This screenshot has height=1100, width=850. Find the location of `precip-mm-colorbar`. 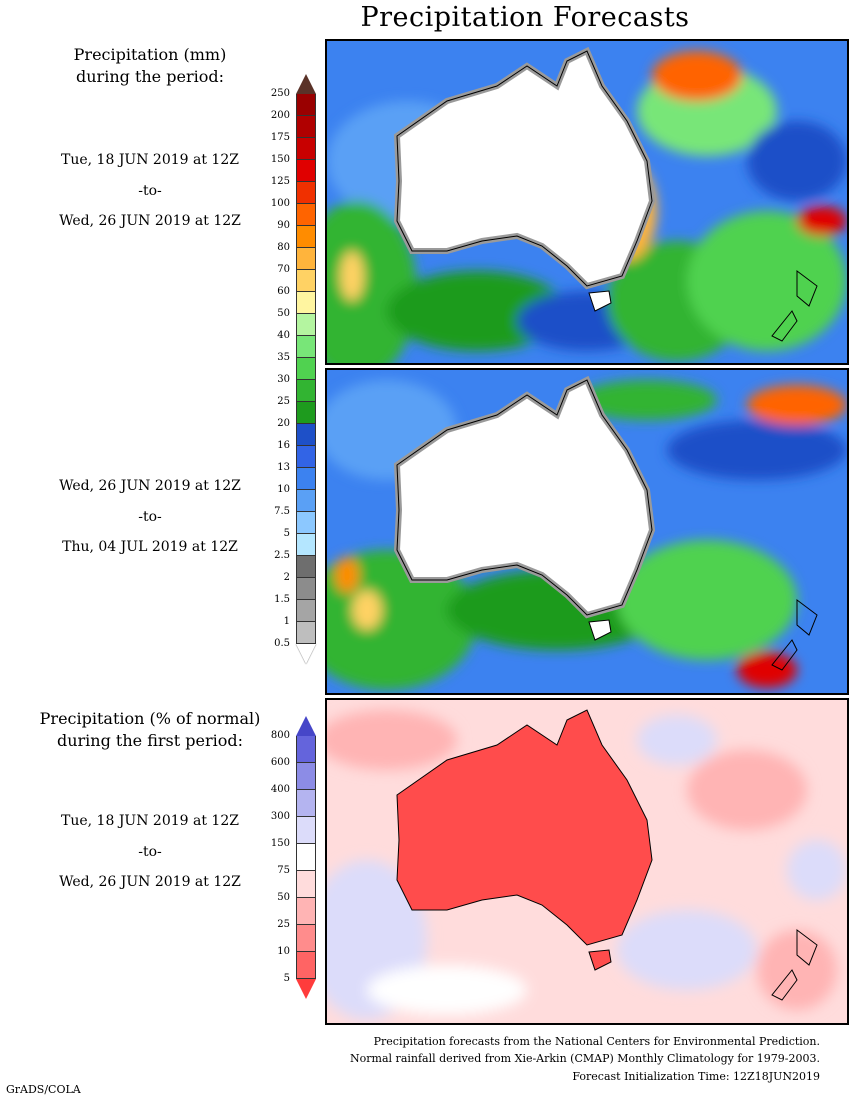

precip-mm-colorbar is located at coordinates (306, 369).